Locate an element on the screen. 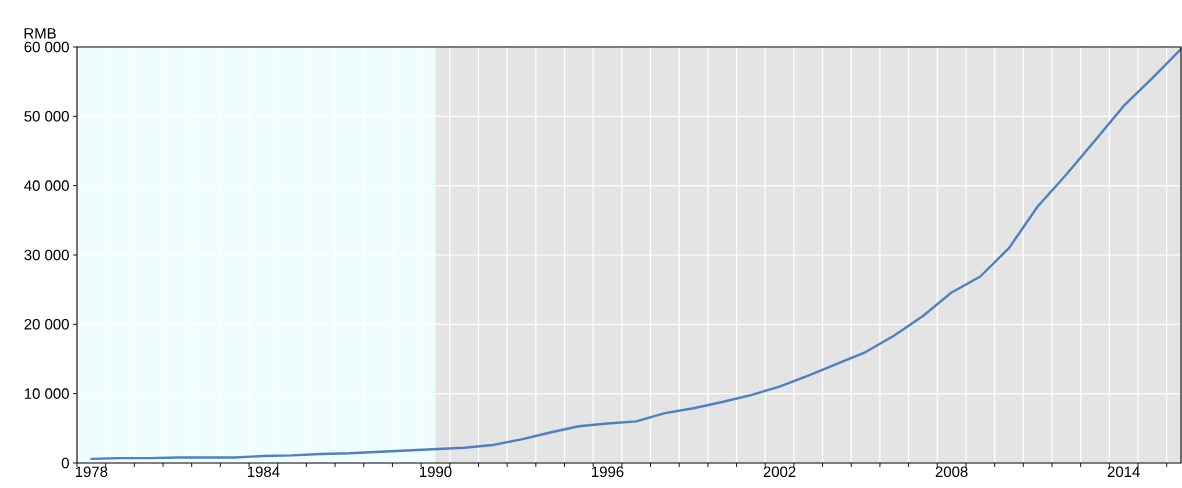  x-tick-label: 2014 is located at coordinates (1123, 472).